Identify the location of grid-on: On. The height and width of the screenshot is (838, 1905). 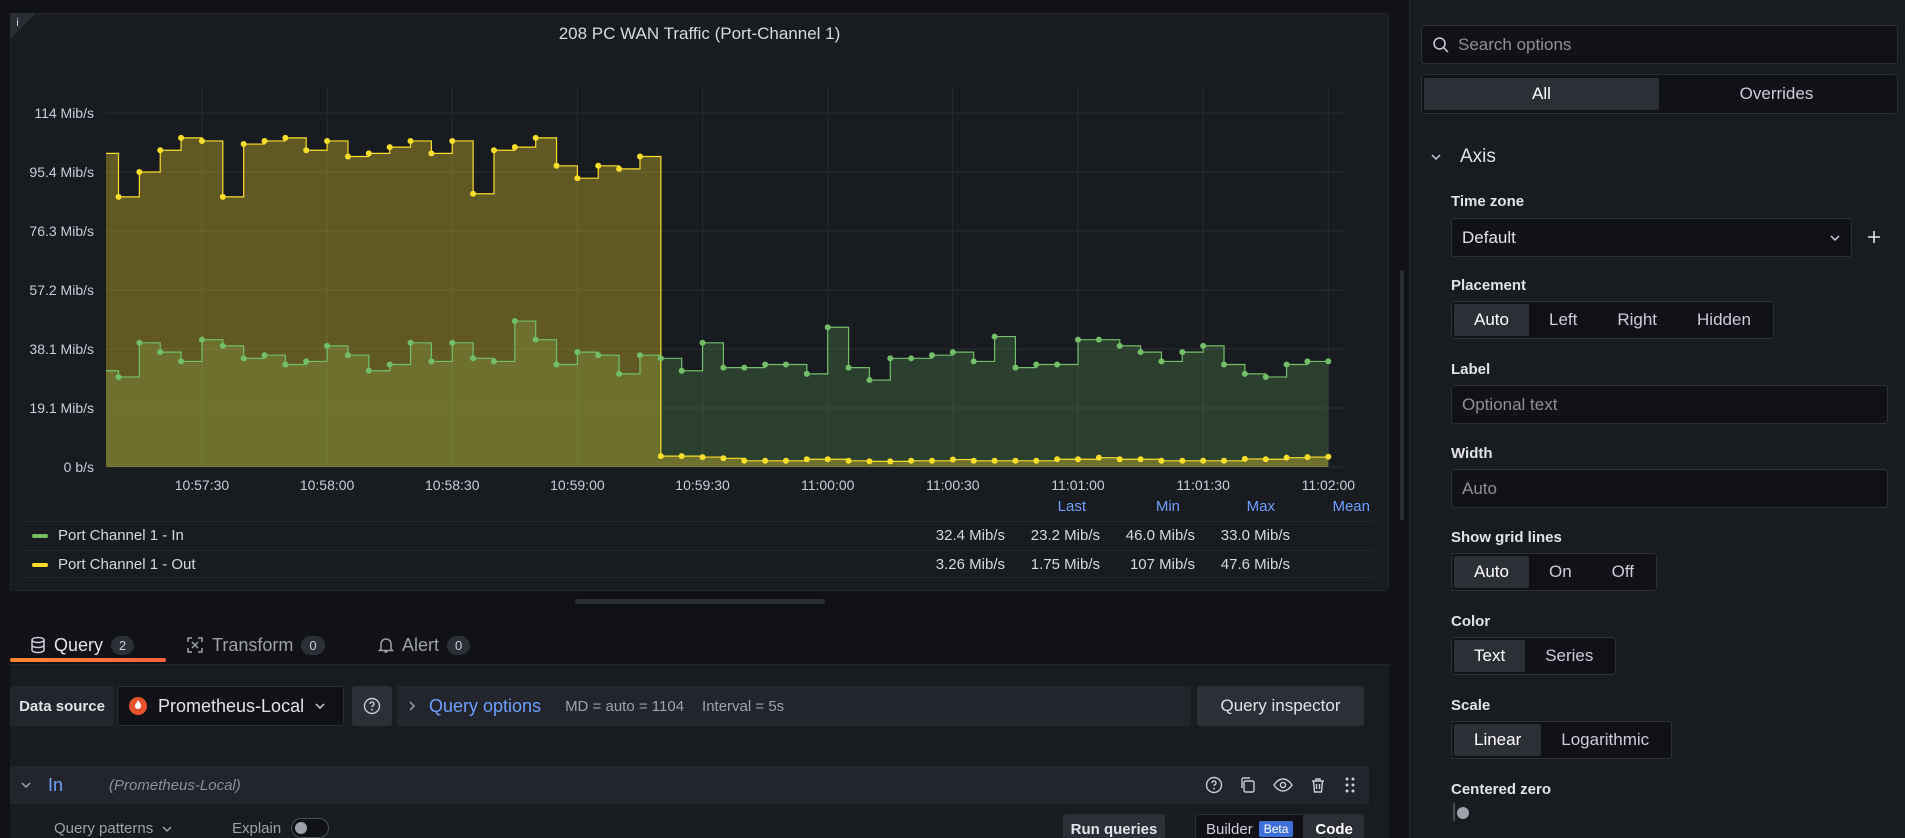
(1560, 571).